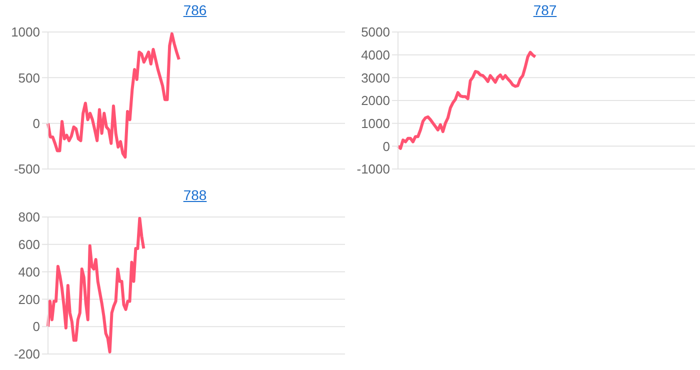 The height and width of the screenshot is (370, 700). What do you see at coordinates (545, 10) in the screenshot?
I see `chart-title: 787` at bounding box center [545, 10].